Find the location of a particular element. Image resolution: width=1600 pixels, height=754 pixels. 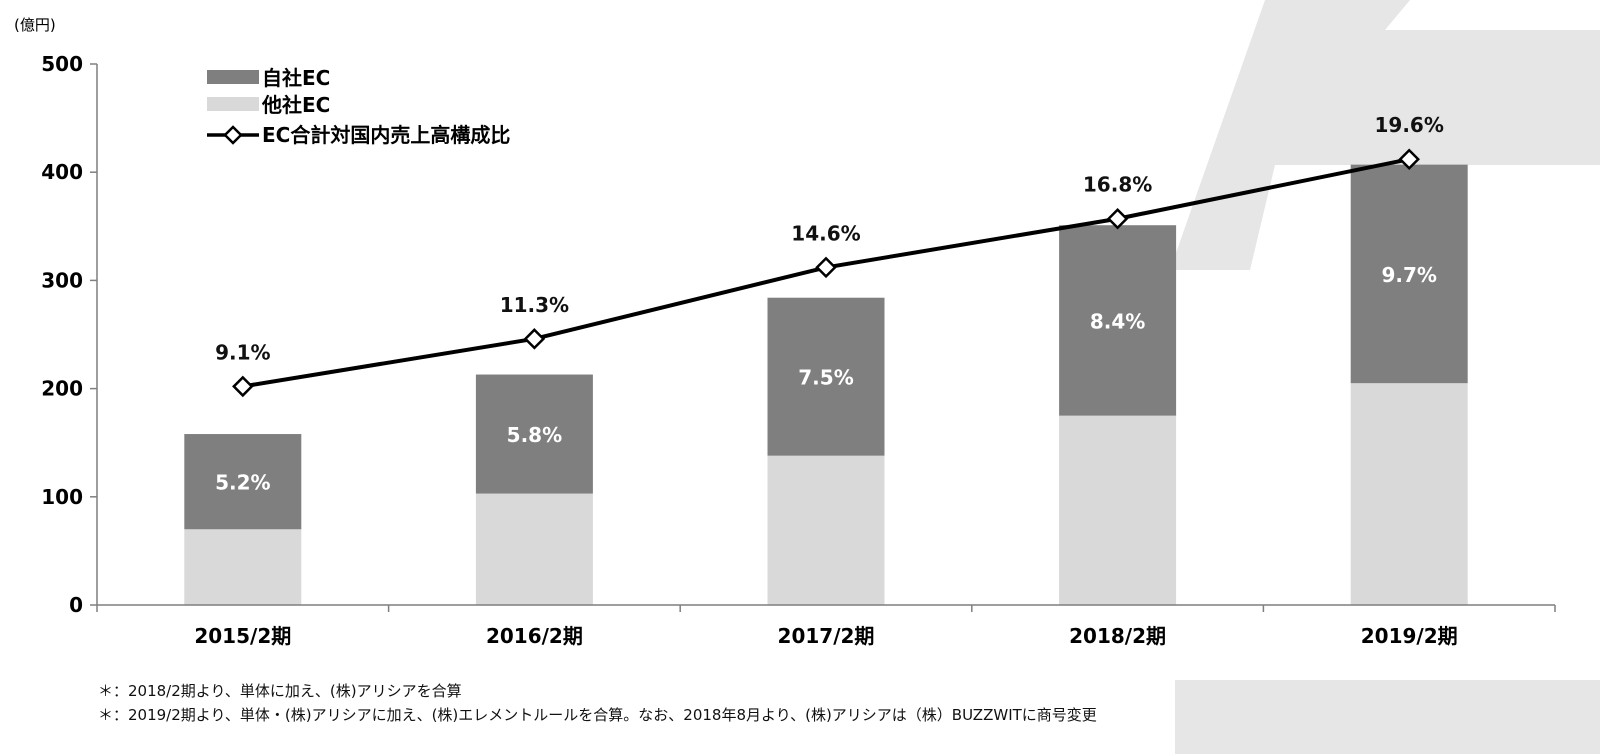

bar-segment-label: 5.8% is located at coordinates (534, 435).